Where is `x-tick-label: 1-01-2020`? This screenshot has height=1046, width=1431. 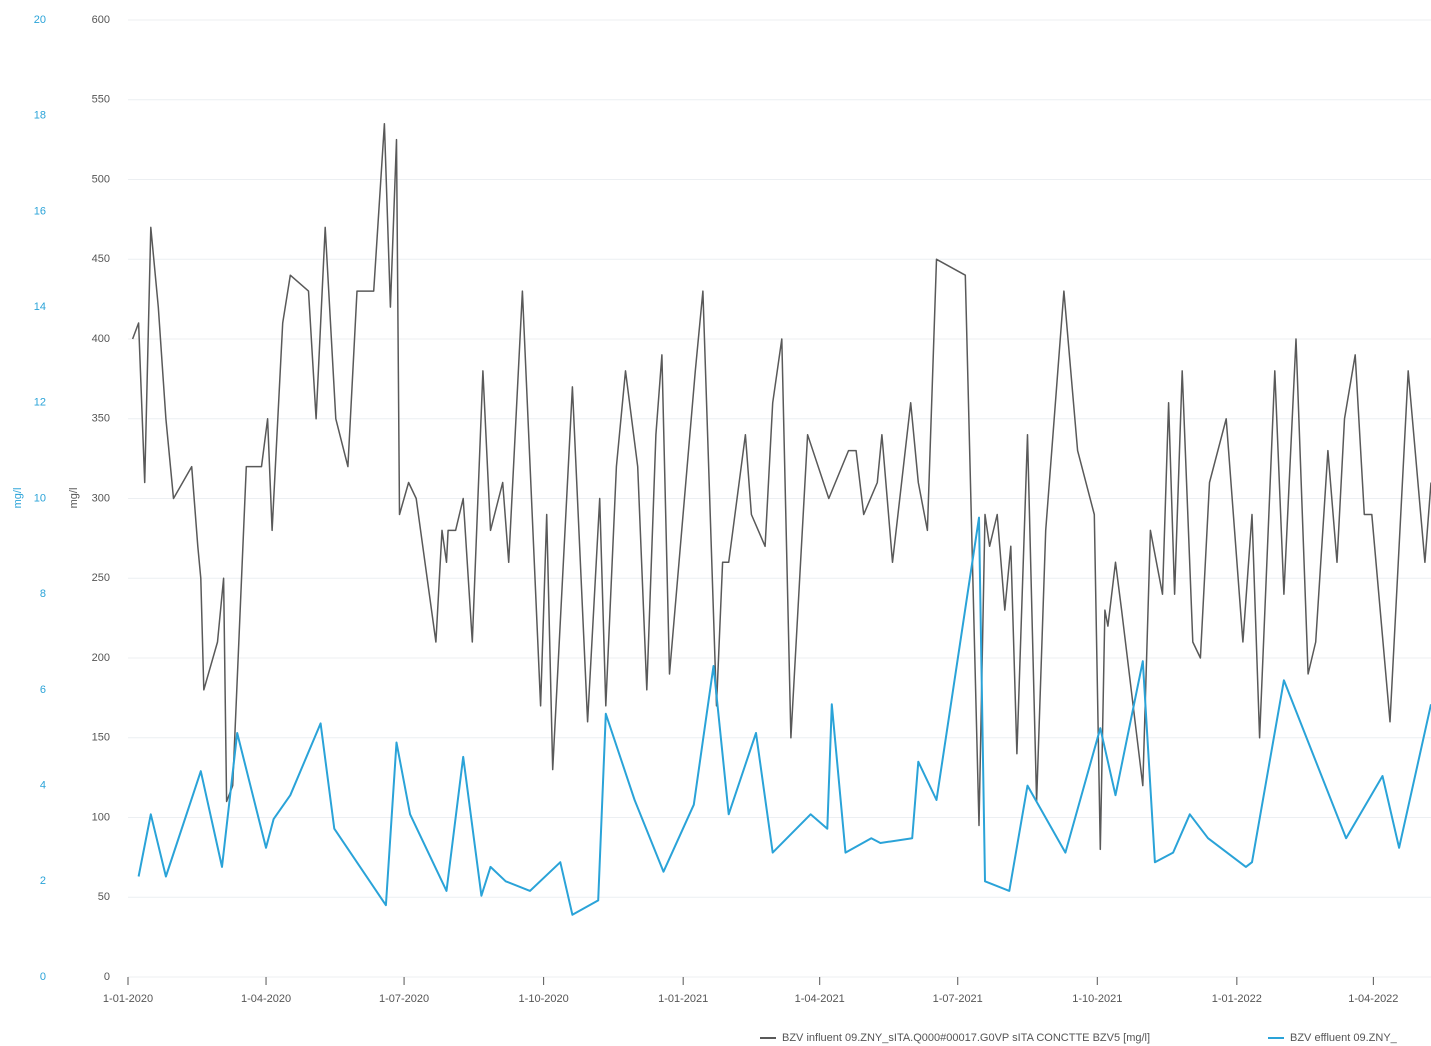 x-tick-label: 1-01-2020 is located at coordinates (128, 999).